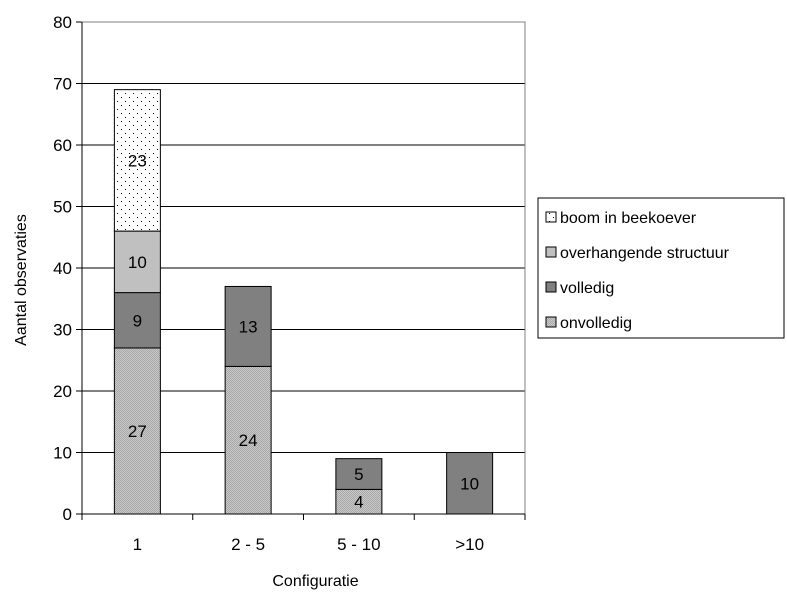 Image resolution: width=787 pixels, height=592 pixels. Describe the element at coordinates (551, 217) in the screenshot. I see `legend-swatch-boom-in-beekoever` at that location.